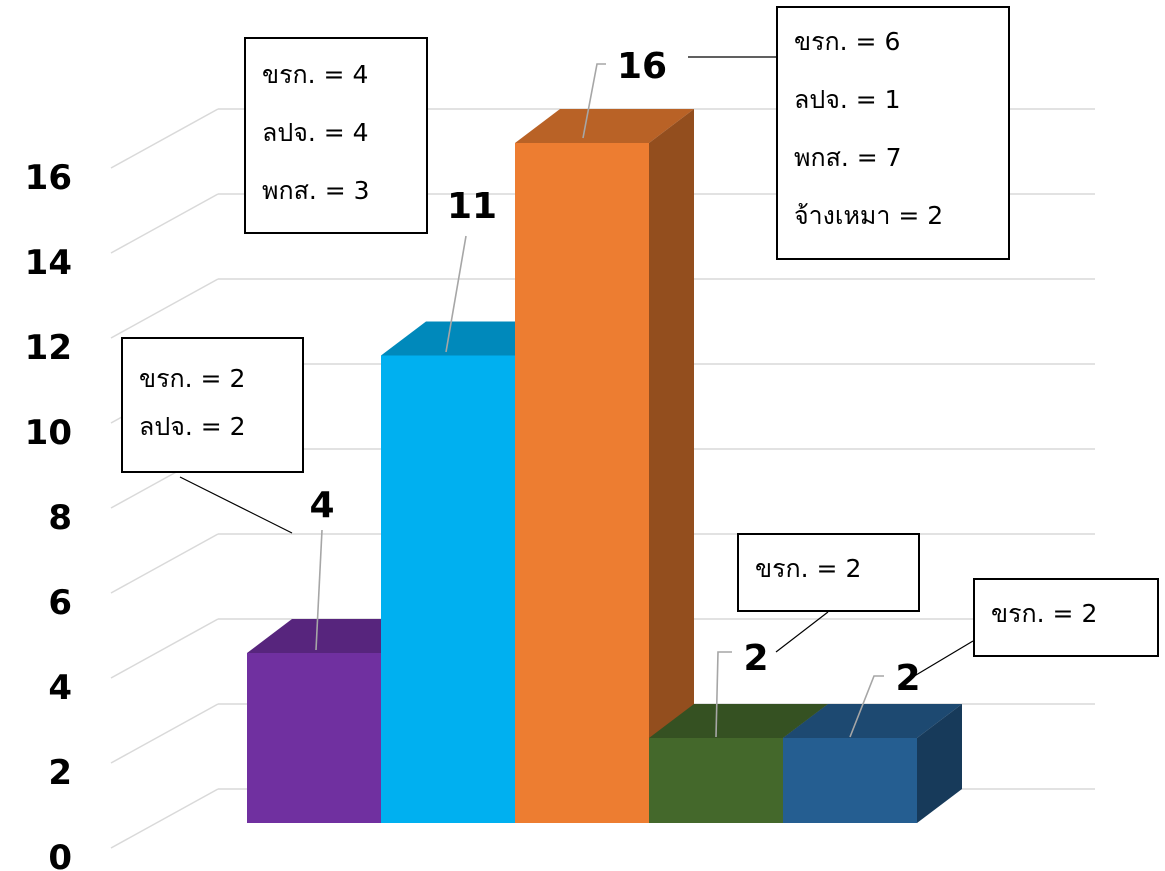 Image resolution: width=1165 pixels, height=871 pixels. What do you see at coordinates (60, 518) in the screenshot?
I see `y-tick-label: 8` at bounding box center [60, 518].